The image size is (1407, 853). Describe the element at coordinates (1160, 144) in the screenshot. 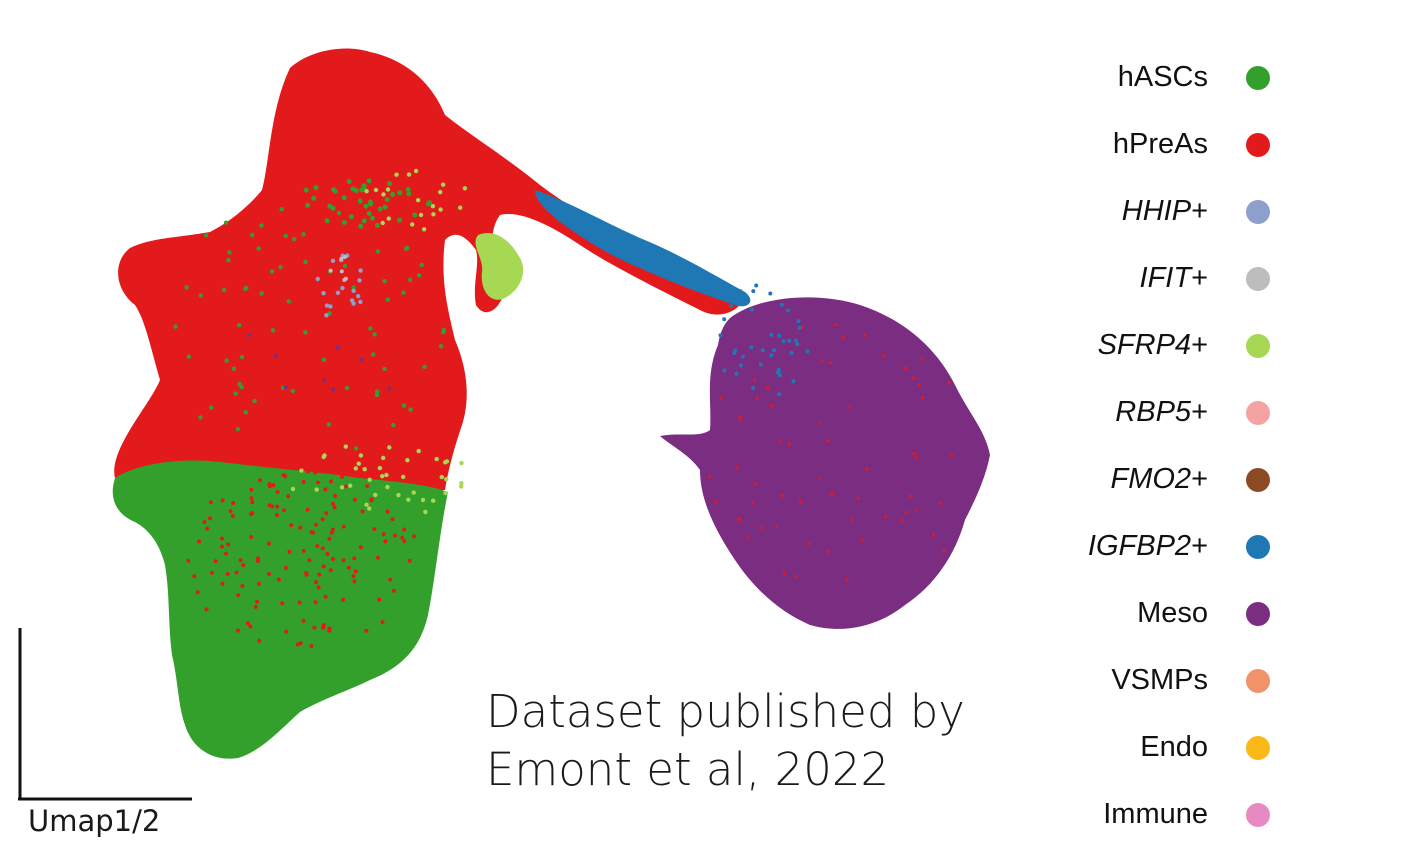

I see `legend-label: hPreAs` at that location.